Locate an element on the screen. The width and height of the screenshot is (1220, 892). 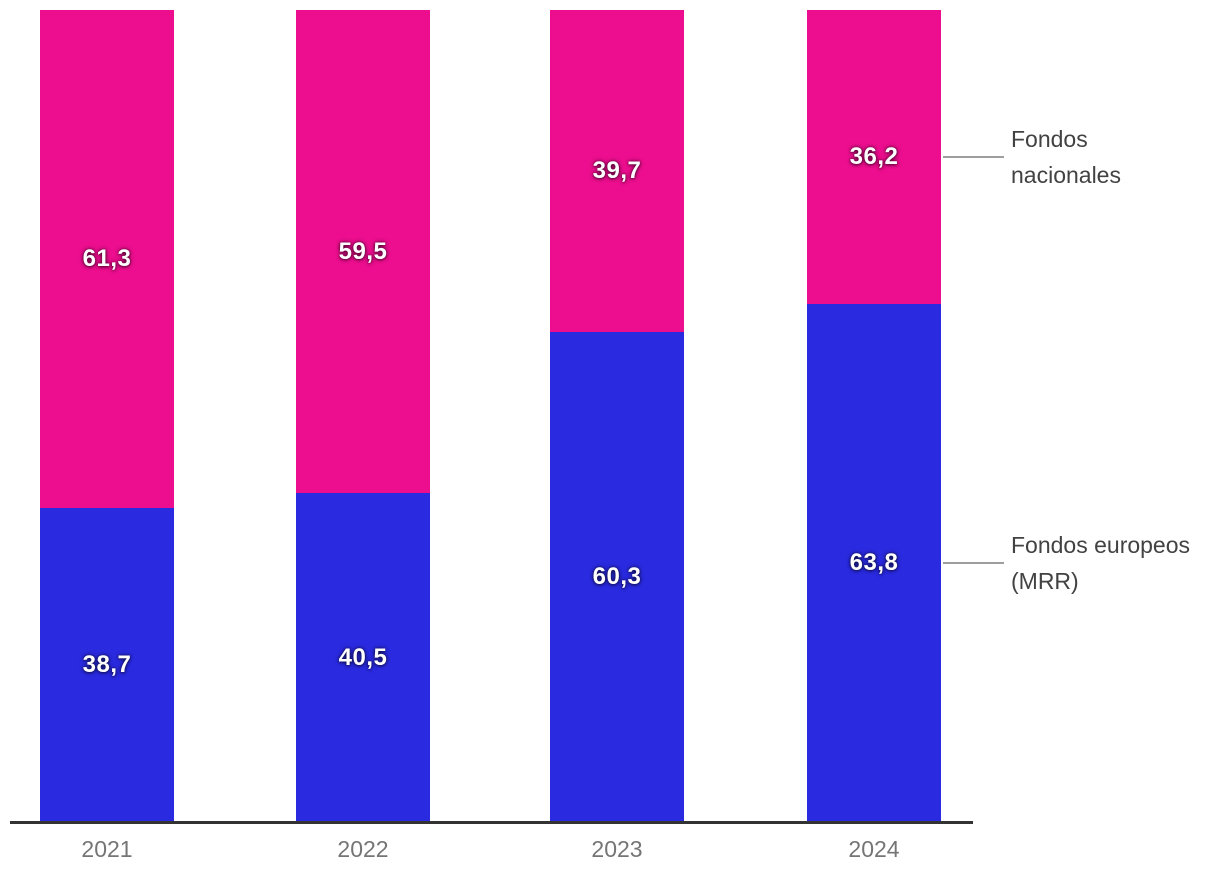
legend-label-line: Fondos is located at coordinates (1049, 138).